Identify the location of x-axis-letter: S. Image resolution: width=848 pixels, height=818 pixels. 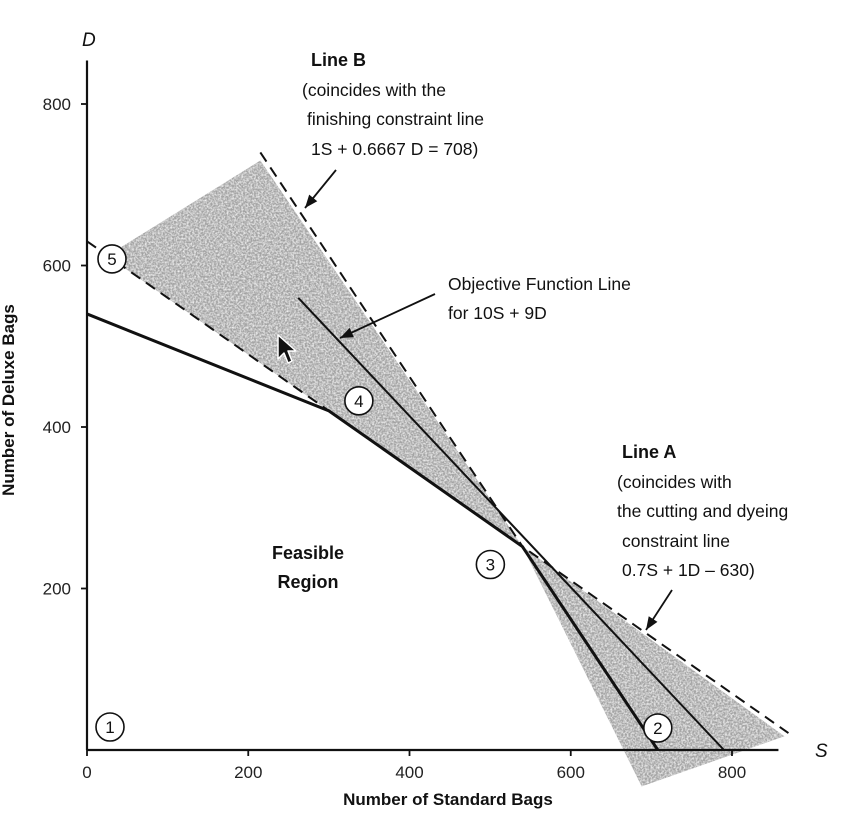
(821, 751).